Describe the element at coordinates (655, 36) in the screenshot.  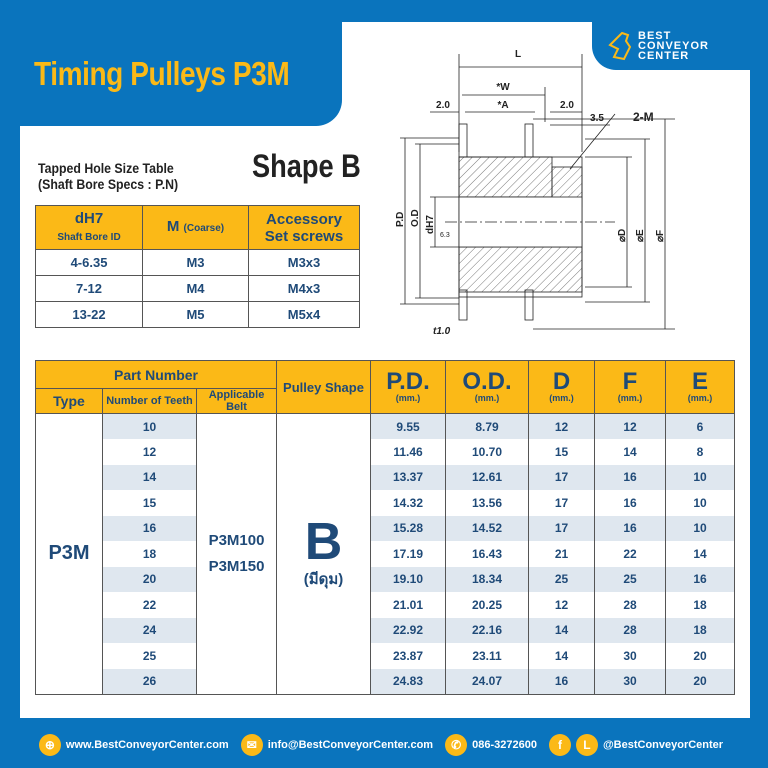
I see `logo-line: BEST` at that location.